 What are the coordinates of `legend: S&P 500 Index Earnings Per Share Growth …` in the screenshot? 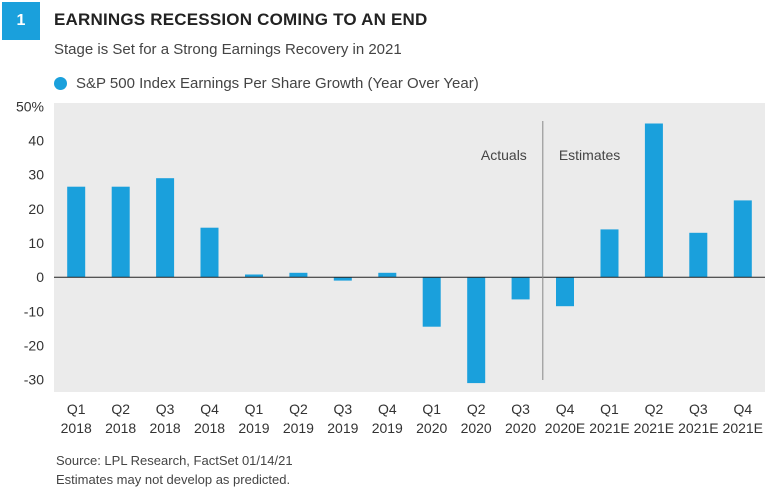 It's located at (266, 83).